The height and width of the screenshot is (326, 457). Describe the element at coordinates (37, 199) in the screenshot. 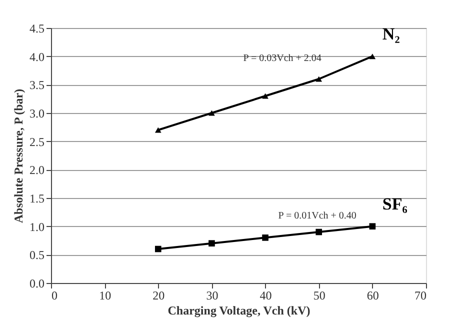

I see `y-tick-label: 1.5` at that location.